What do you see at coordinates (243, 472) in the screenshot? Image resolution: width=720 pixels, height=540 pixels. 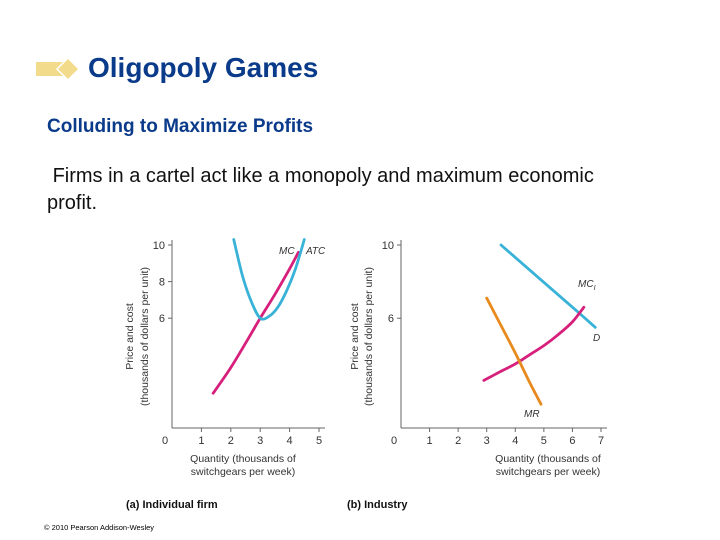 I see `a-x-axis-label: switchgears per week)` at bounding box center [243, 472].